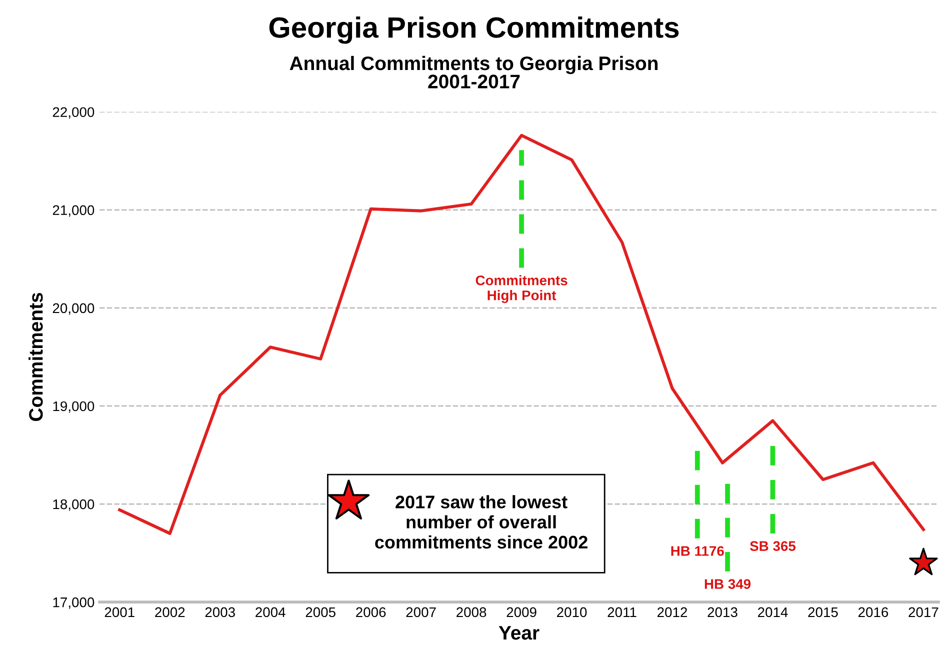  Describe the element at coordinates (519, 633) in the screenshot. I see `x-axis-title: Year` at that location.